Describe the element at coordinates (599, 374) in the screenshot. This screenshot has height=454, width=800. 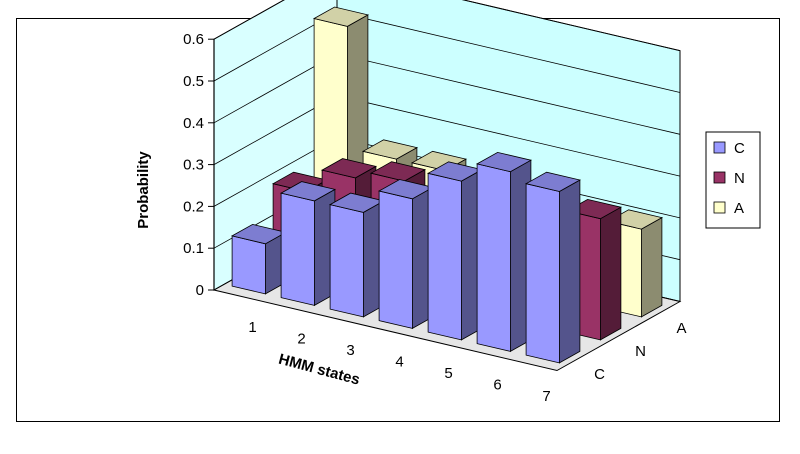
I see `depth-tick-label: C` at that location.